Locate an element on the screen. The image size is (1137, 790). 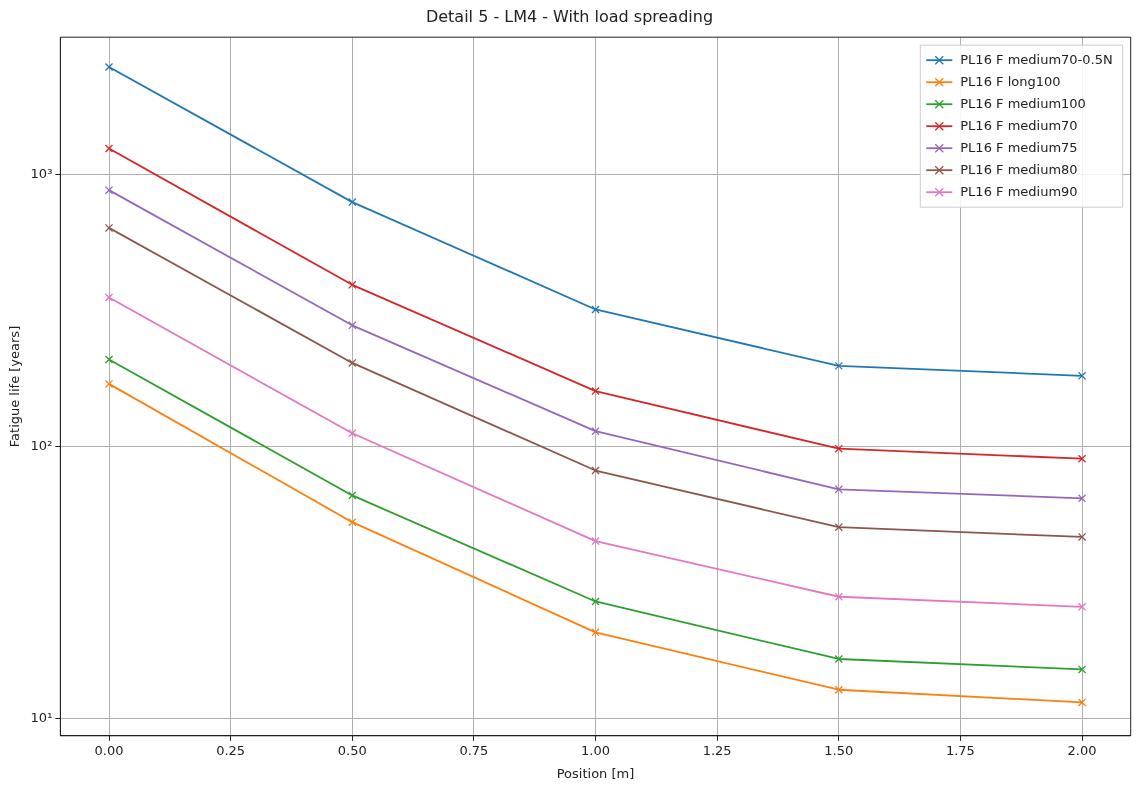
x-tick-label: 0.50 is located at coordinates (352, 750).